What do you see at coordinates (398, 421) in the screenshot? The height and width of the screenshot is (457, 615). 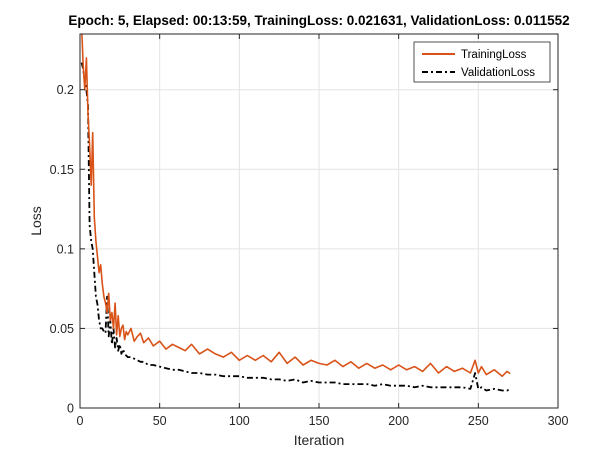 I see `x-tick-label: 200` at bounding box center [398, 421].